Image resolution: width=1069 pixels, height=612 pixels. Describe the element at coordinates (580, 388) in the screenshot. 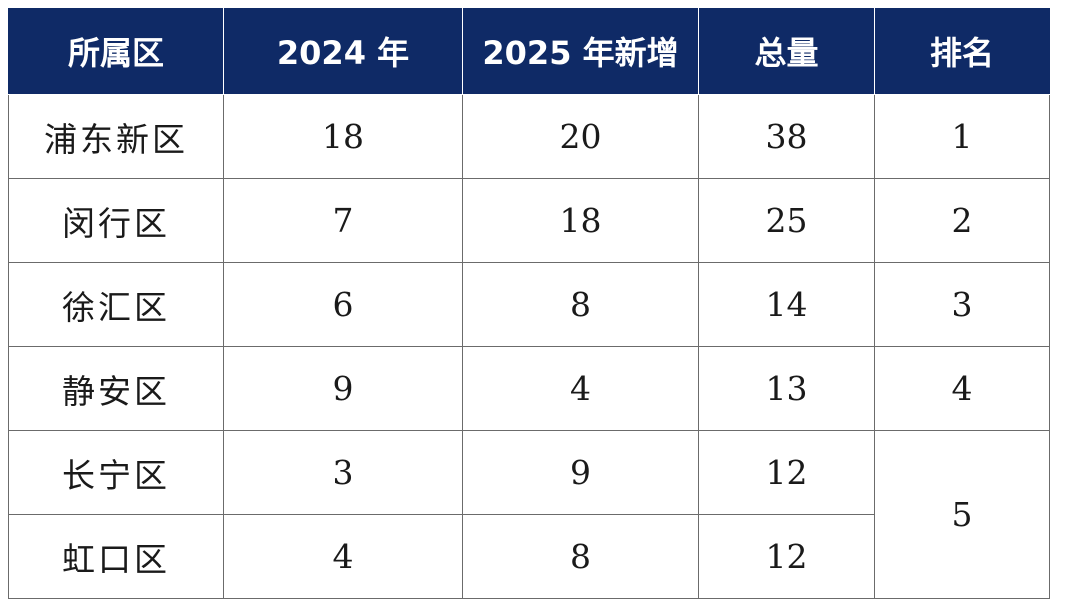

I see `cell-2025-new: 4` at that location.